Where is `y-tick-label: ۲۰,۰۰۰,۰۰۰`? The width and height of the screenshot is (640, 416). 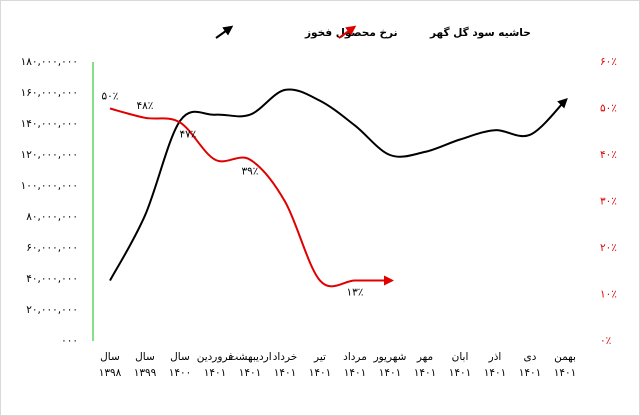
y-tick-label: ۲۰,۰۰۰,۰۰۰ is located at coordinates (52, 310).